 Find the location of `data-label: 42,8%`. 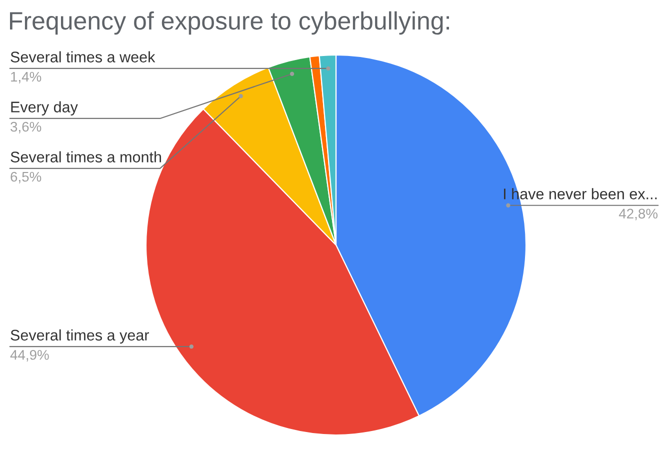

data-label: 42,8% is located at coordinates (638, 214).